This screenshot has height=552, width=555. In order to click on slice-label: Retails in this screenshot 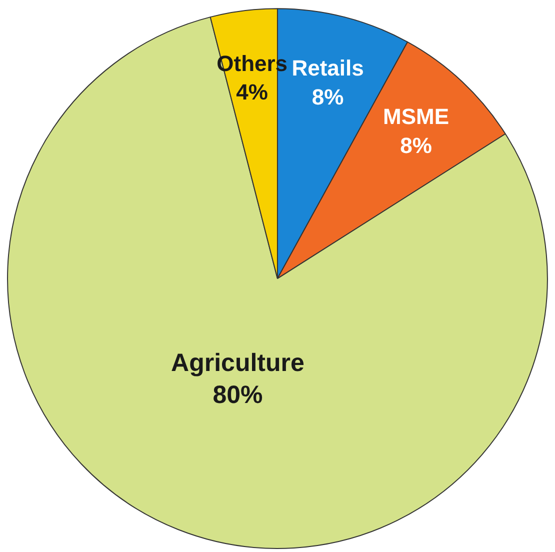, I will do `click(328, 68)`.